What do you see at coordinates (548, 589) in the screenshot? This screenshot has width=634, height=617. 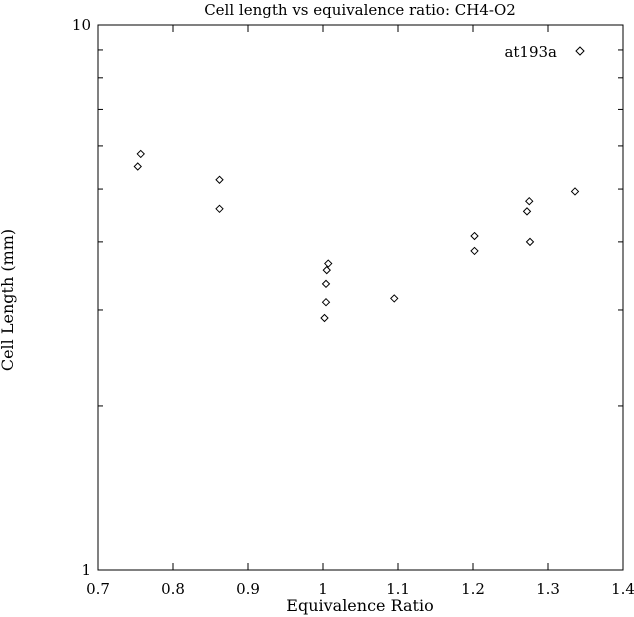 I see `x-tick-label: 1.3` at bounding box center [548, 589].